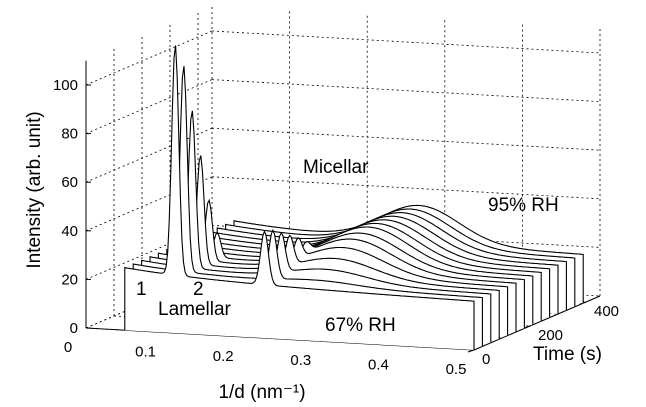  I want to click on annotation-67rh: 67% RH, so click(360, 325).